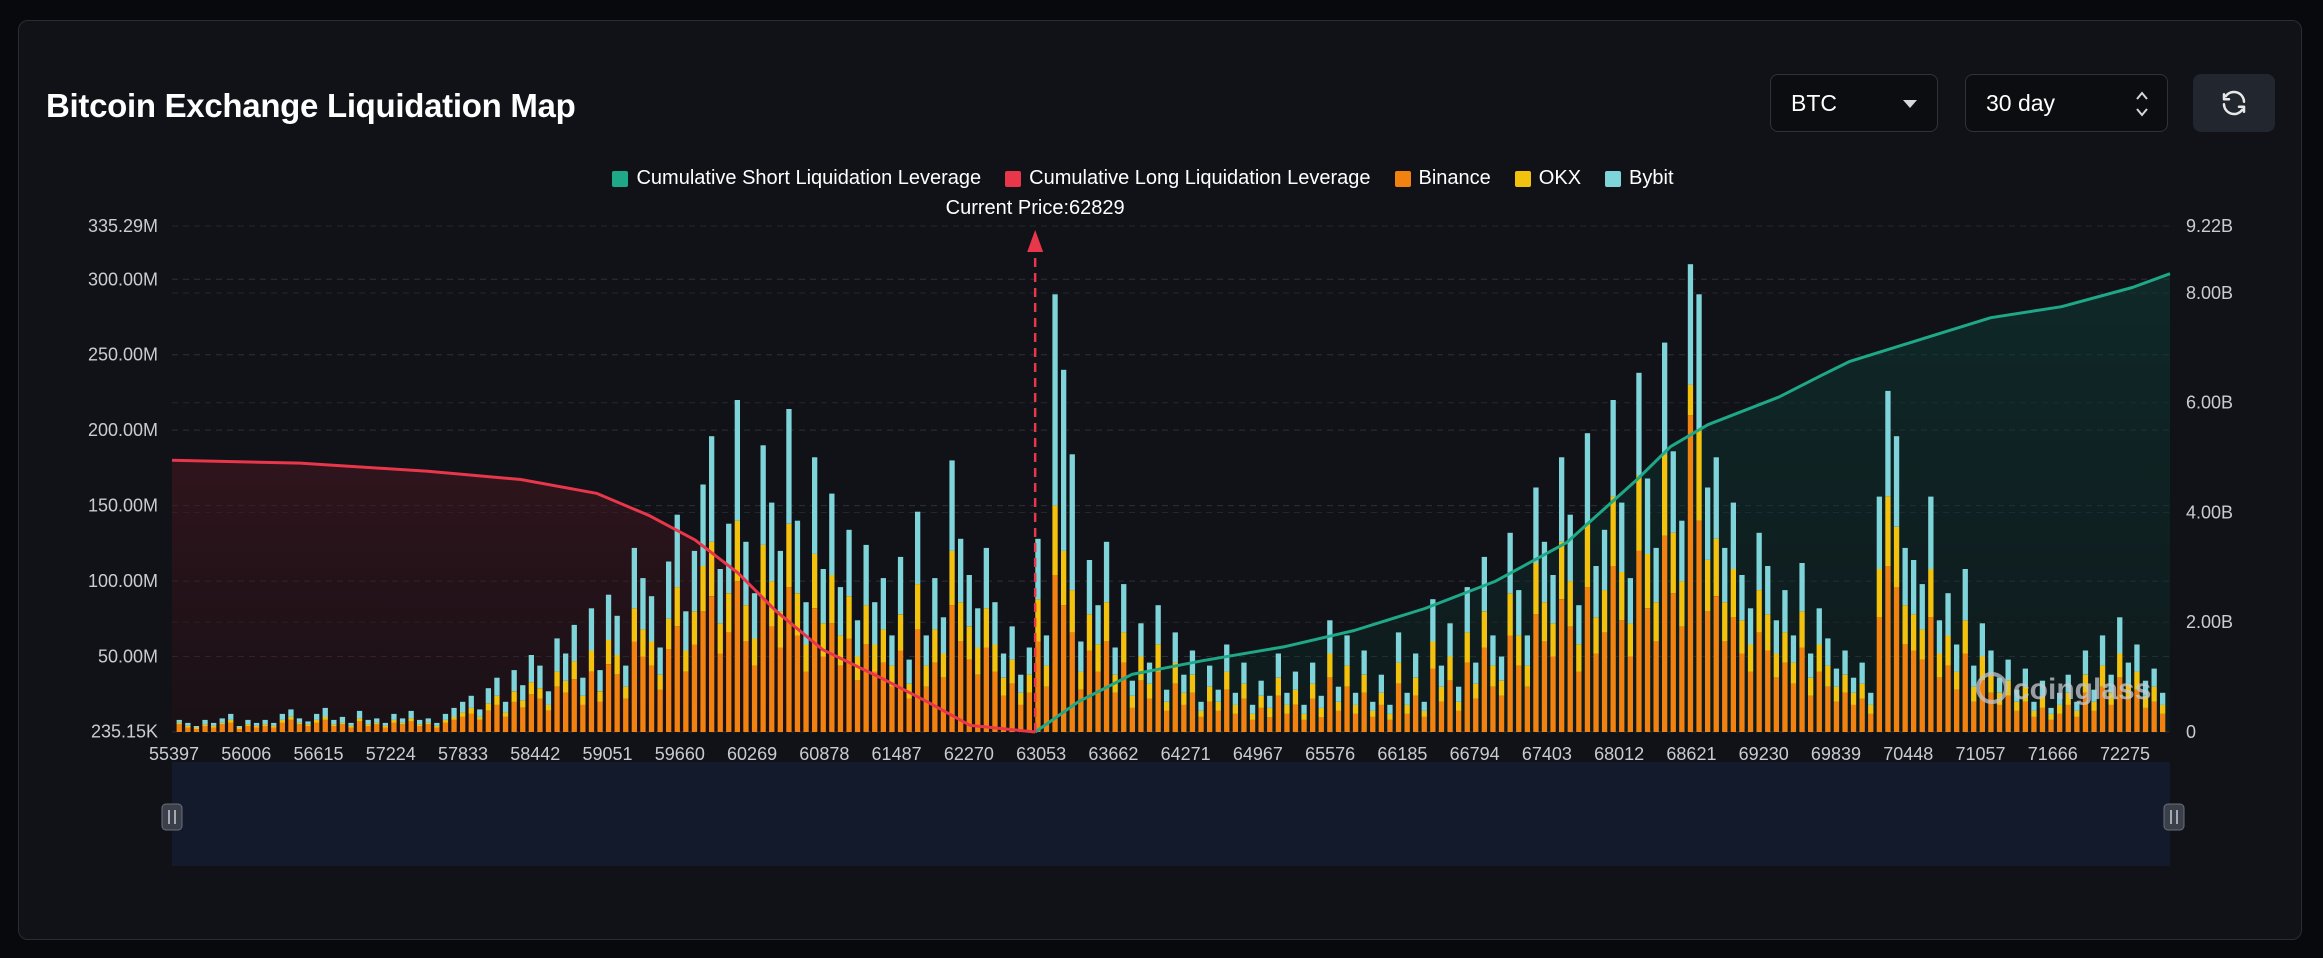  Describe the element at coordinates (1442, 178) in the screenshot. I see `legend-item-binance: Binance` at that location.